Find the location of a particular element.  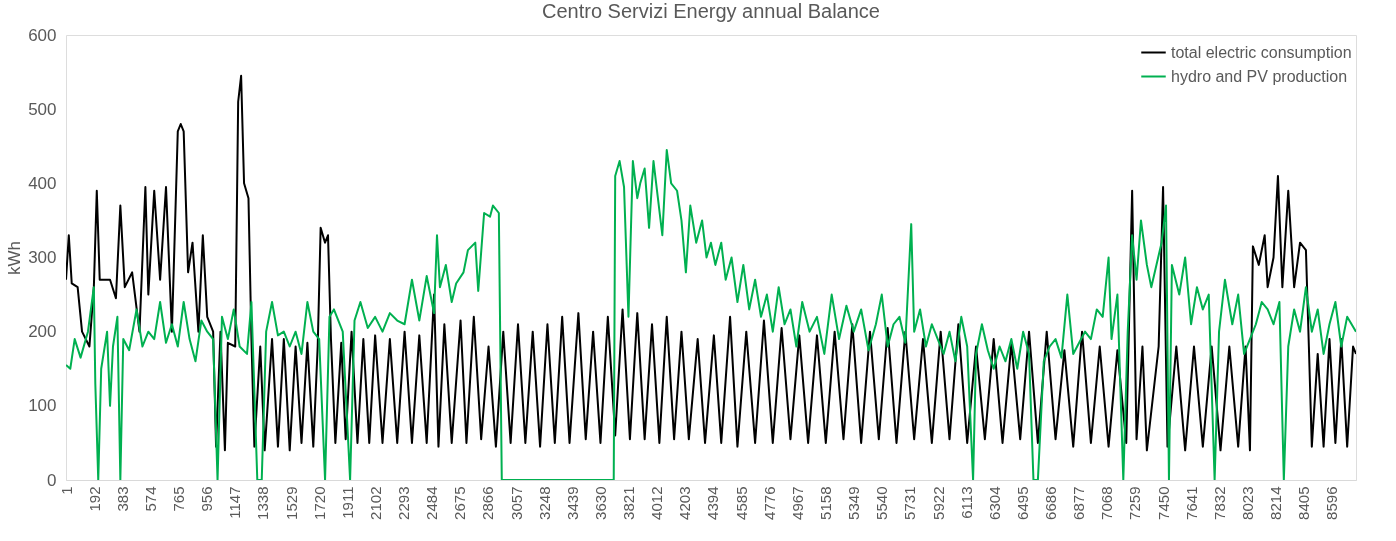

x-tick-label: 4203 is located at coordinates (685, 503).